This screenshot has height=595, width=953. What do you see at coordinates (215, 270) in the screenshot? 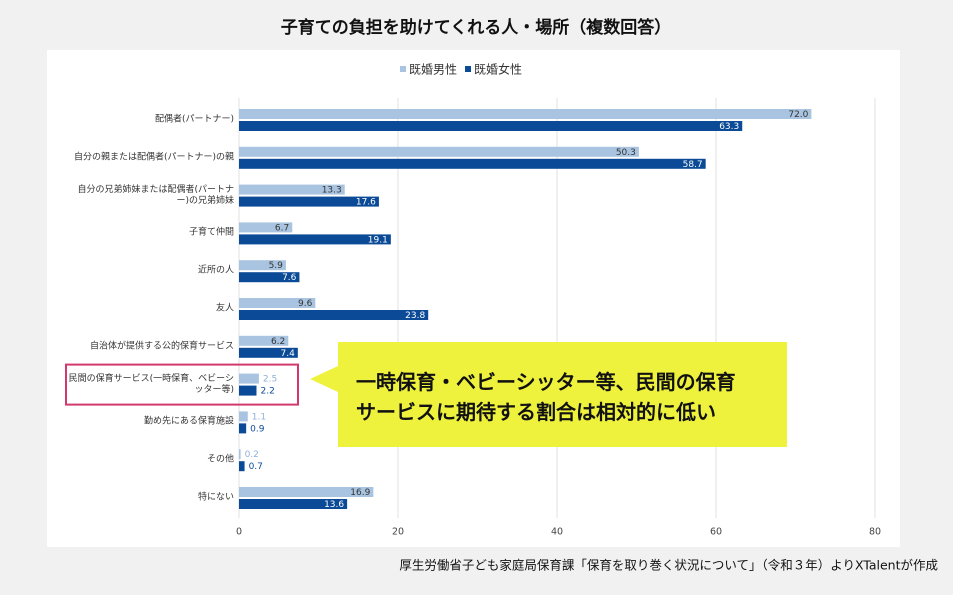
I see `category-label: 近所の人` at bounding box center [215, 270].